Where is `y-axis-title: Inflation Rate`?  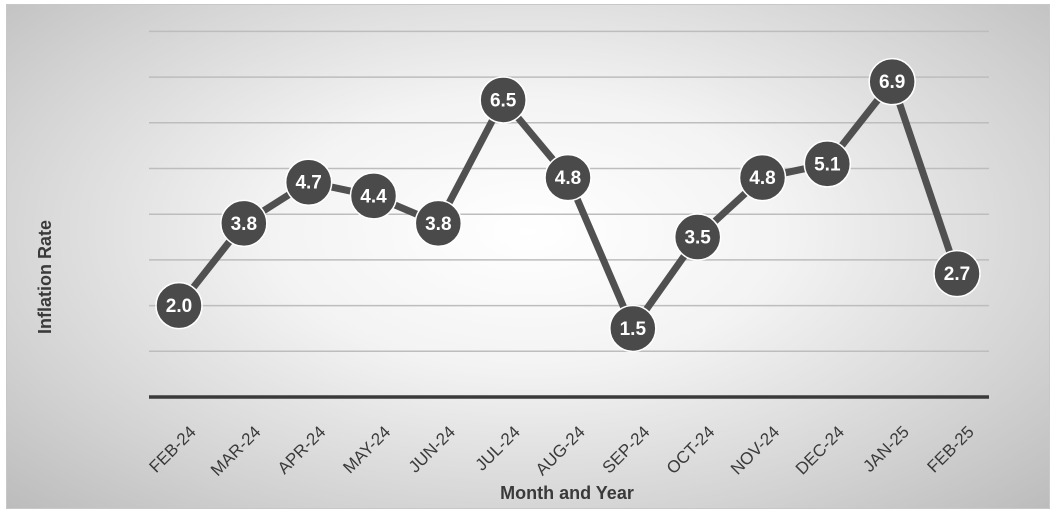 y-axis-title: Inflation Rate is located at coordinates (45, 277).